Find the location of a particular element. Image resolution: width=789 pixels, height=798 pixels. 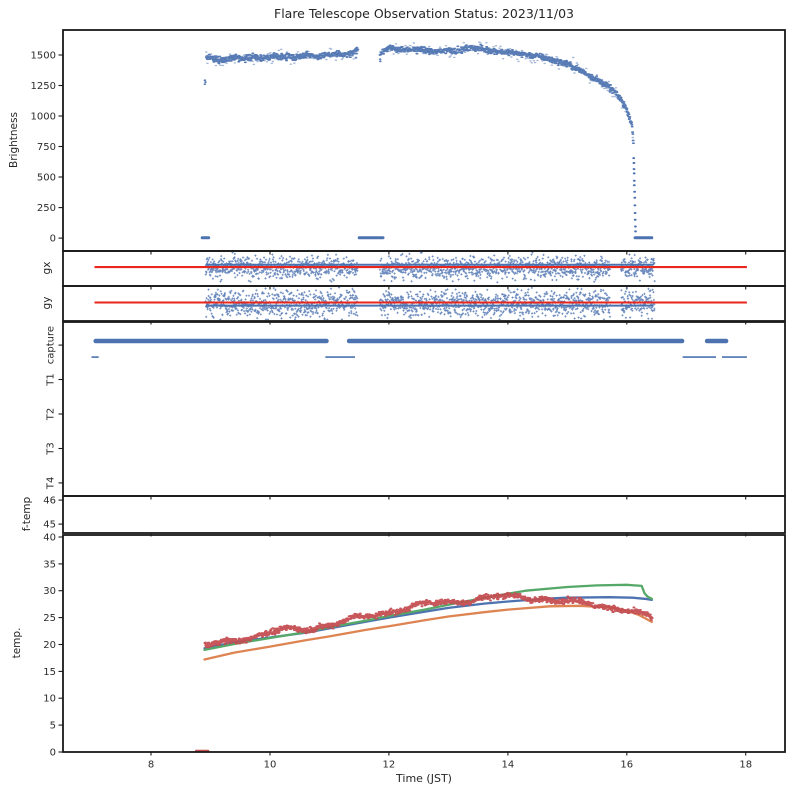

y-tick-label: 250 is located at coordinates (46, 208).